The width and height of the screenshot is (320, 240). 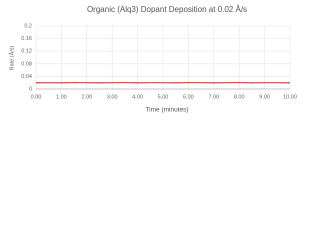 What do you see at coordinates (137, 97) in the screenshot?
I see `x-tick-label: 4.00` at bounding box center [137, 97].